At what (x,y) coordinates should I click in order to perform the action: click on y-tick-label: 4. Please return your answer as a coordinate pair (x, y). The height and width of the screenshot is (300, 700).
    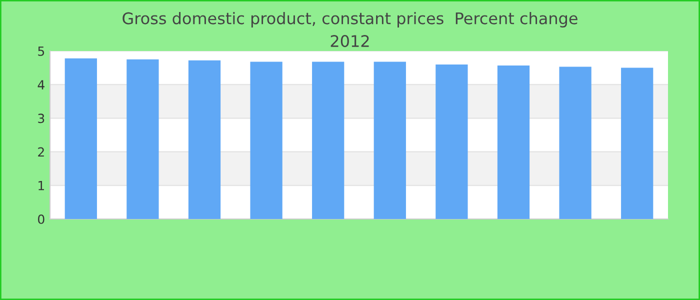
    Looking at the image, I should click on (41, 85).